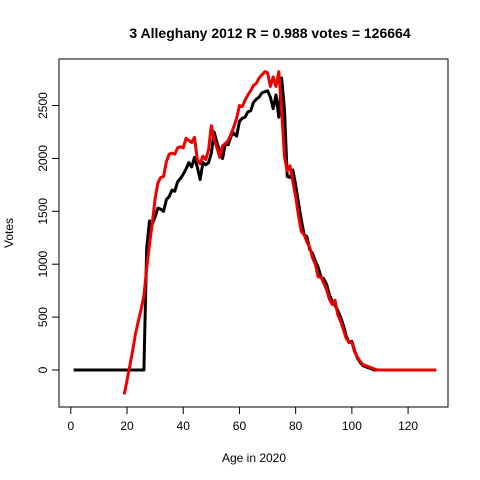  Describe the element at coordinates (240, 426) in the screenshot. I see `x-tick-label: 60` at that location.